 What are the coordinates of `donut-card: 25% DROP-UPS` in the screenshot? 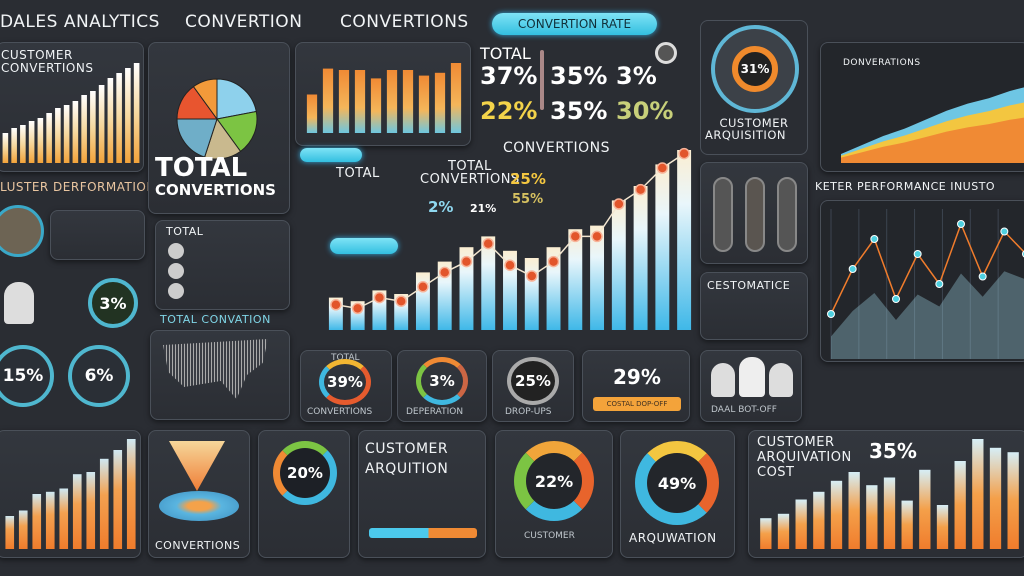 It's located at (533, 386).